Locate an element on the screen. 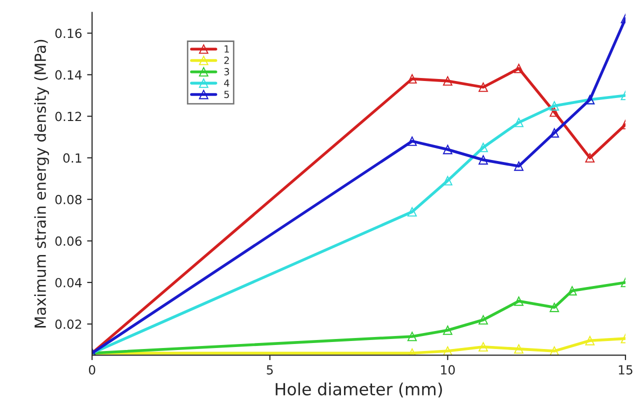  legend-label: 2 is located at coordinates (226, 60).